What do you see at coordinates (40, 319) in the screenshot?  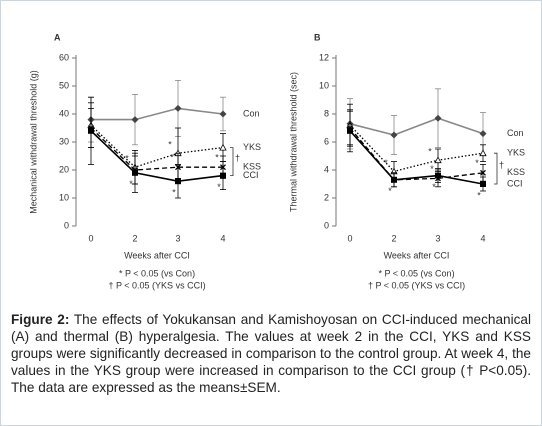 I see `caption-label: Figure 2:` at bounding box center [40, 319].